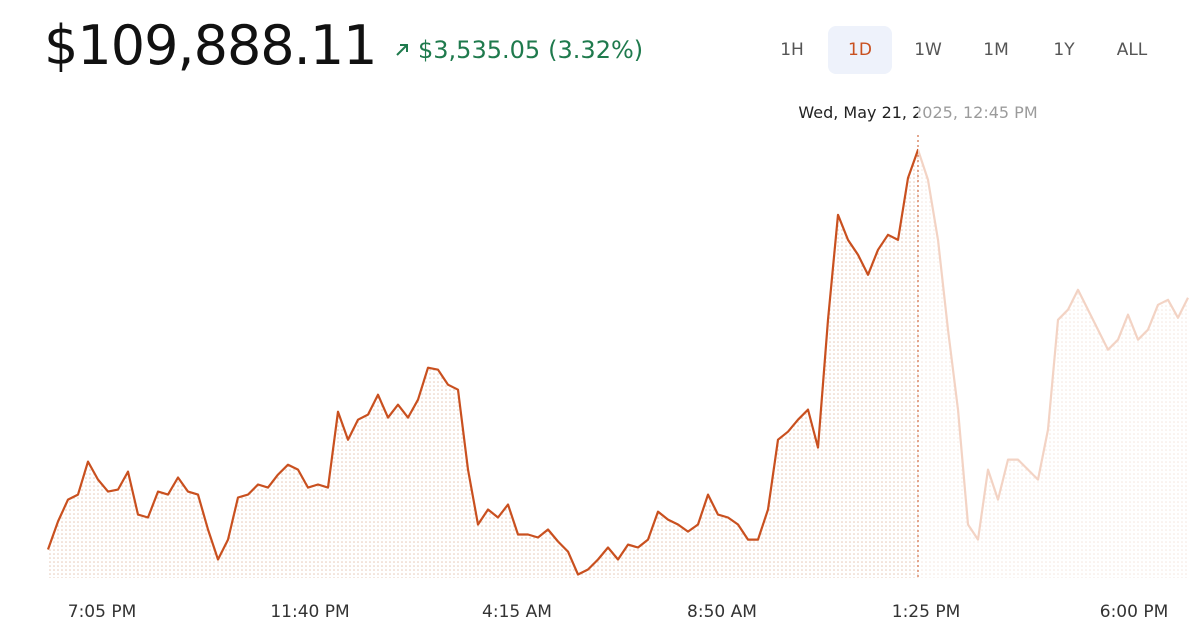 The width and height of the screenshot is (1200, 642). Describe the element at coordinates (928, 50) in the screenshot. I see `range-button: 1W` at that location.